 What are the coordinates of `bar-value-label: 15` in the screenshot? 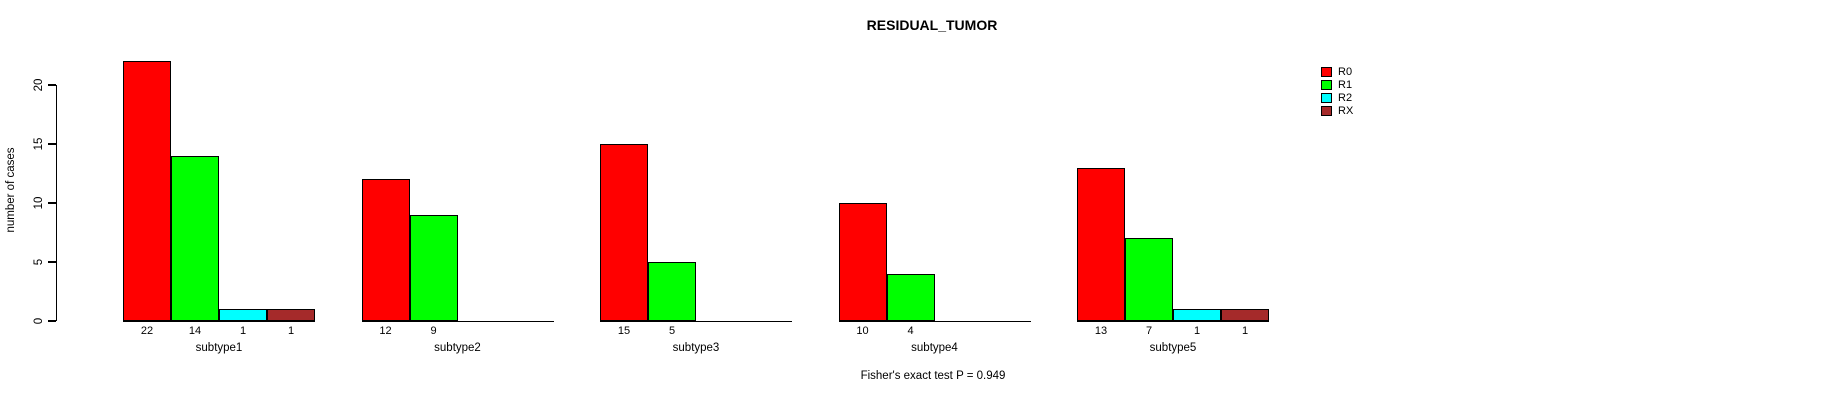 It's located at (624, 331).